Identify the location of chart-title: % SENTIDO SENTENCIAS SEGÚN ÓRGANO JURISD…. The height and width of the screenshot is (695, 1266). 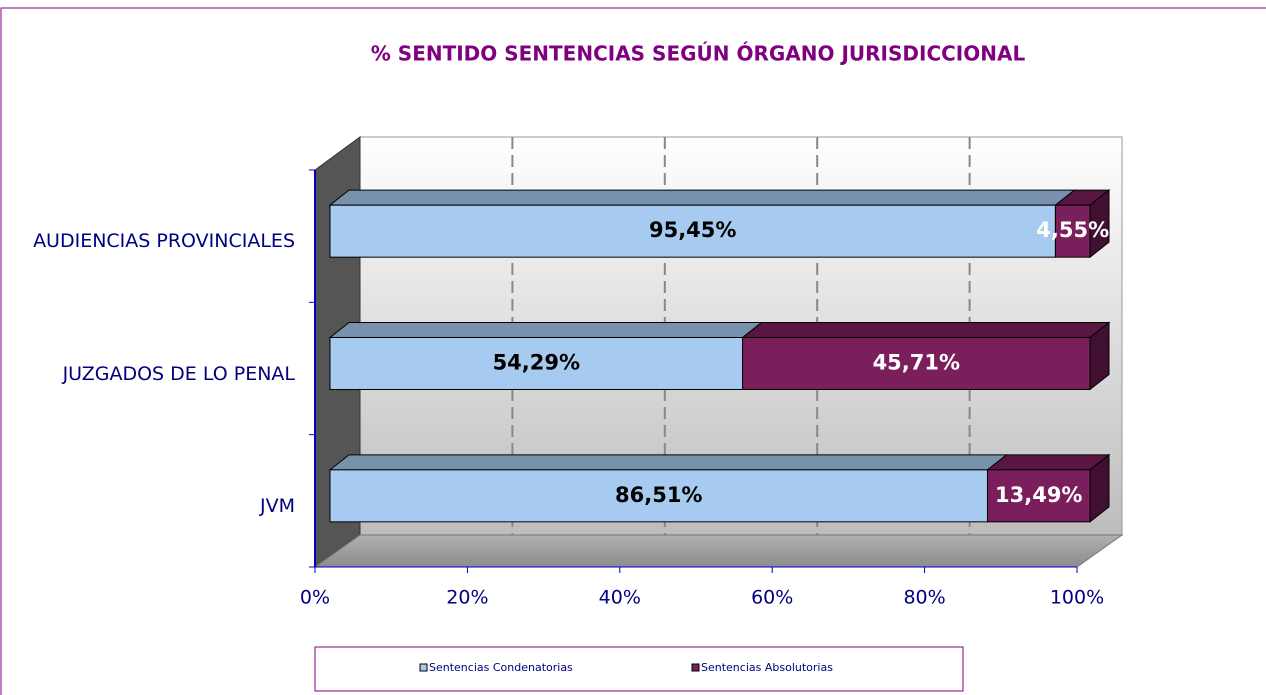
(698, 54).